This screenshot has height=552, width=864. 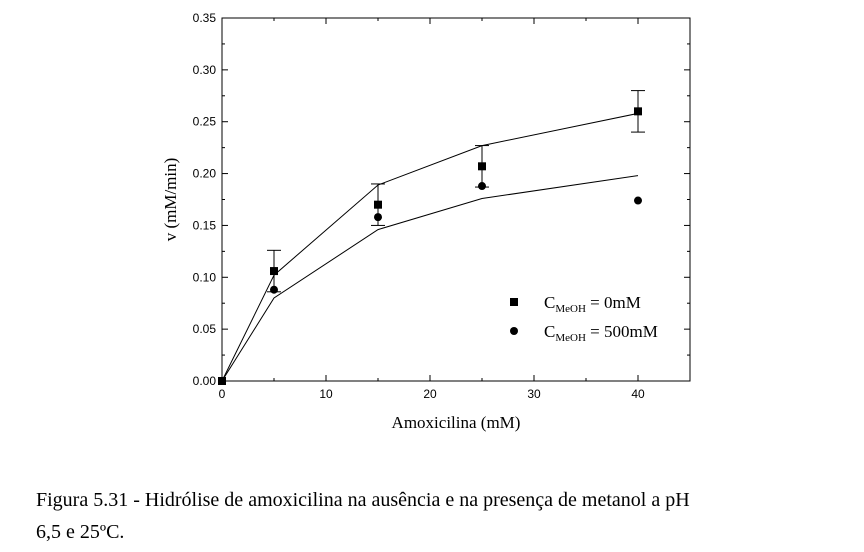 I want to click on y-tick-label: 0.30, so click(x=205, y=70).